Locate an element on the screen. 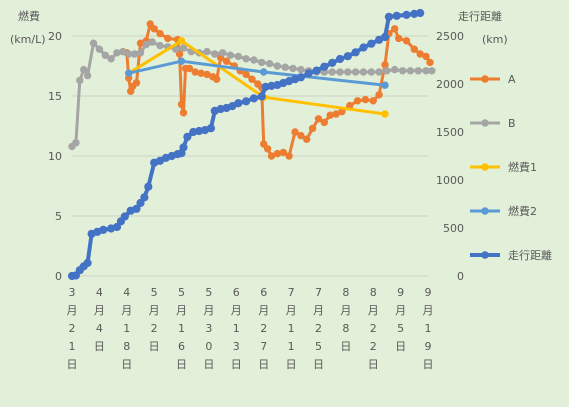 This screenshot has width=569, height=407. legend: A B 燃費1 燃費2 走行距離 is located at coordinates (511, 167).